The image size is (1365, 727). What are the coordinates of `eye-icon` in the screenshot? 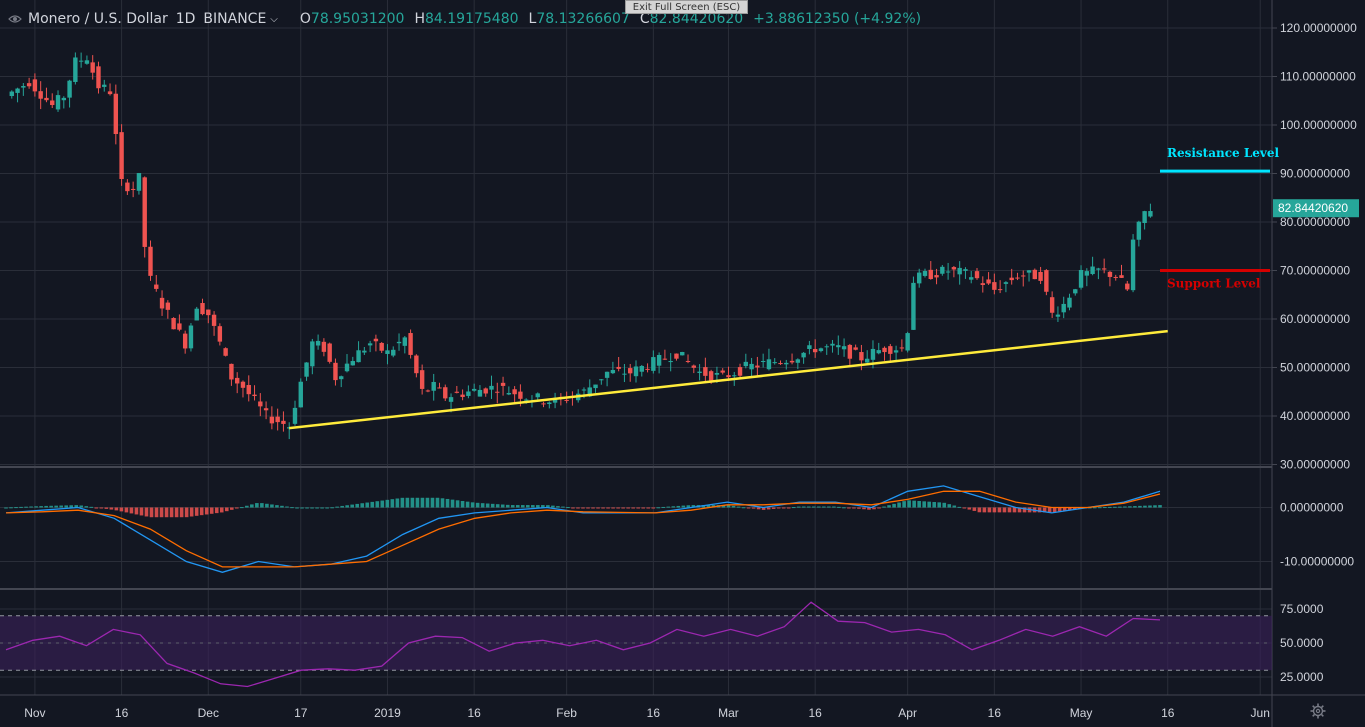 It's located at (15, 19).